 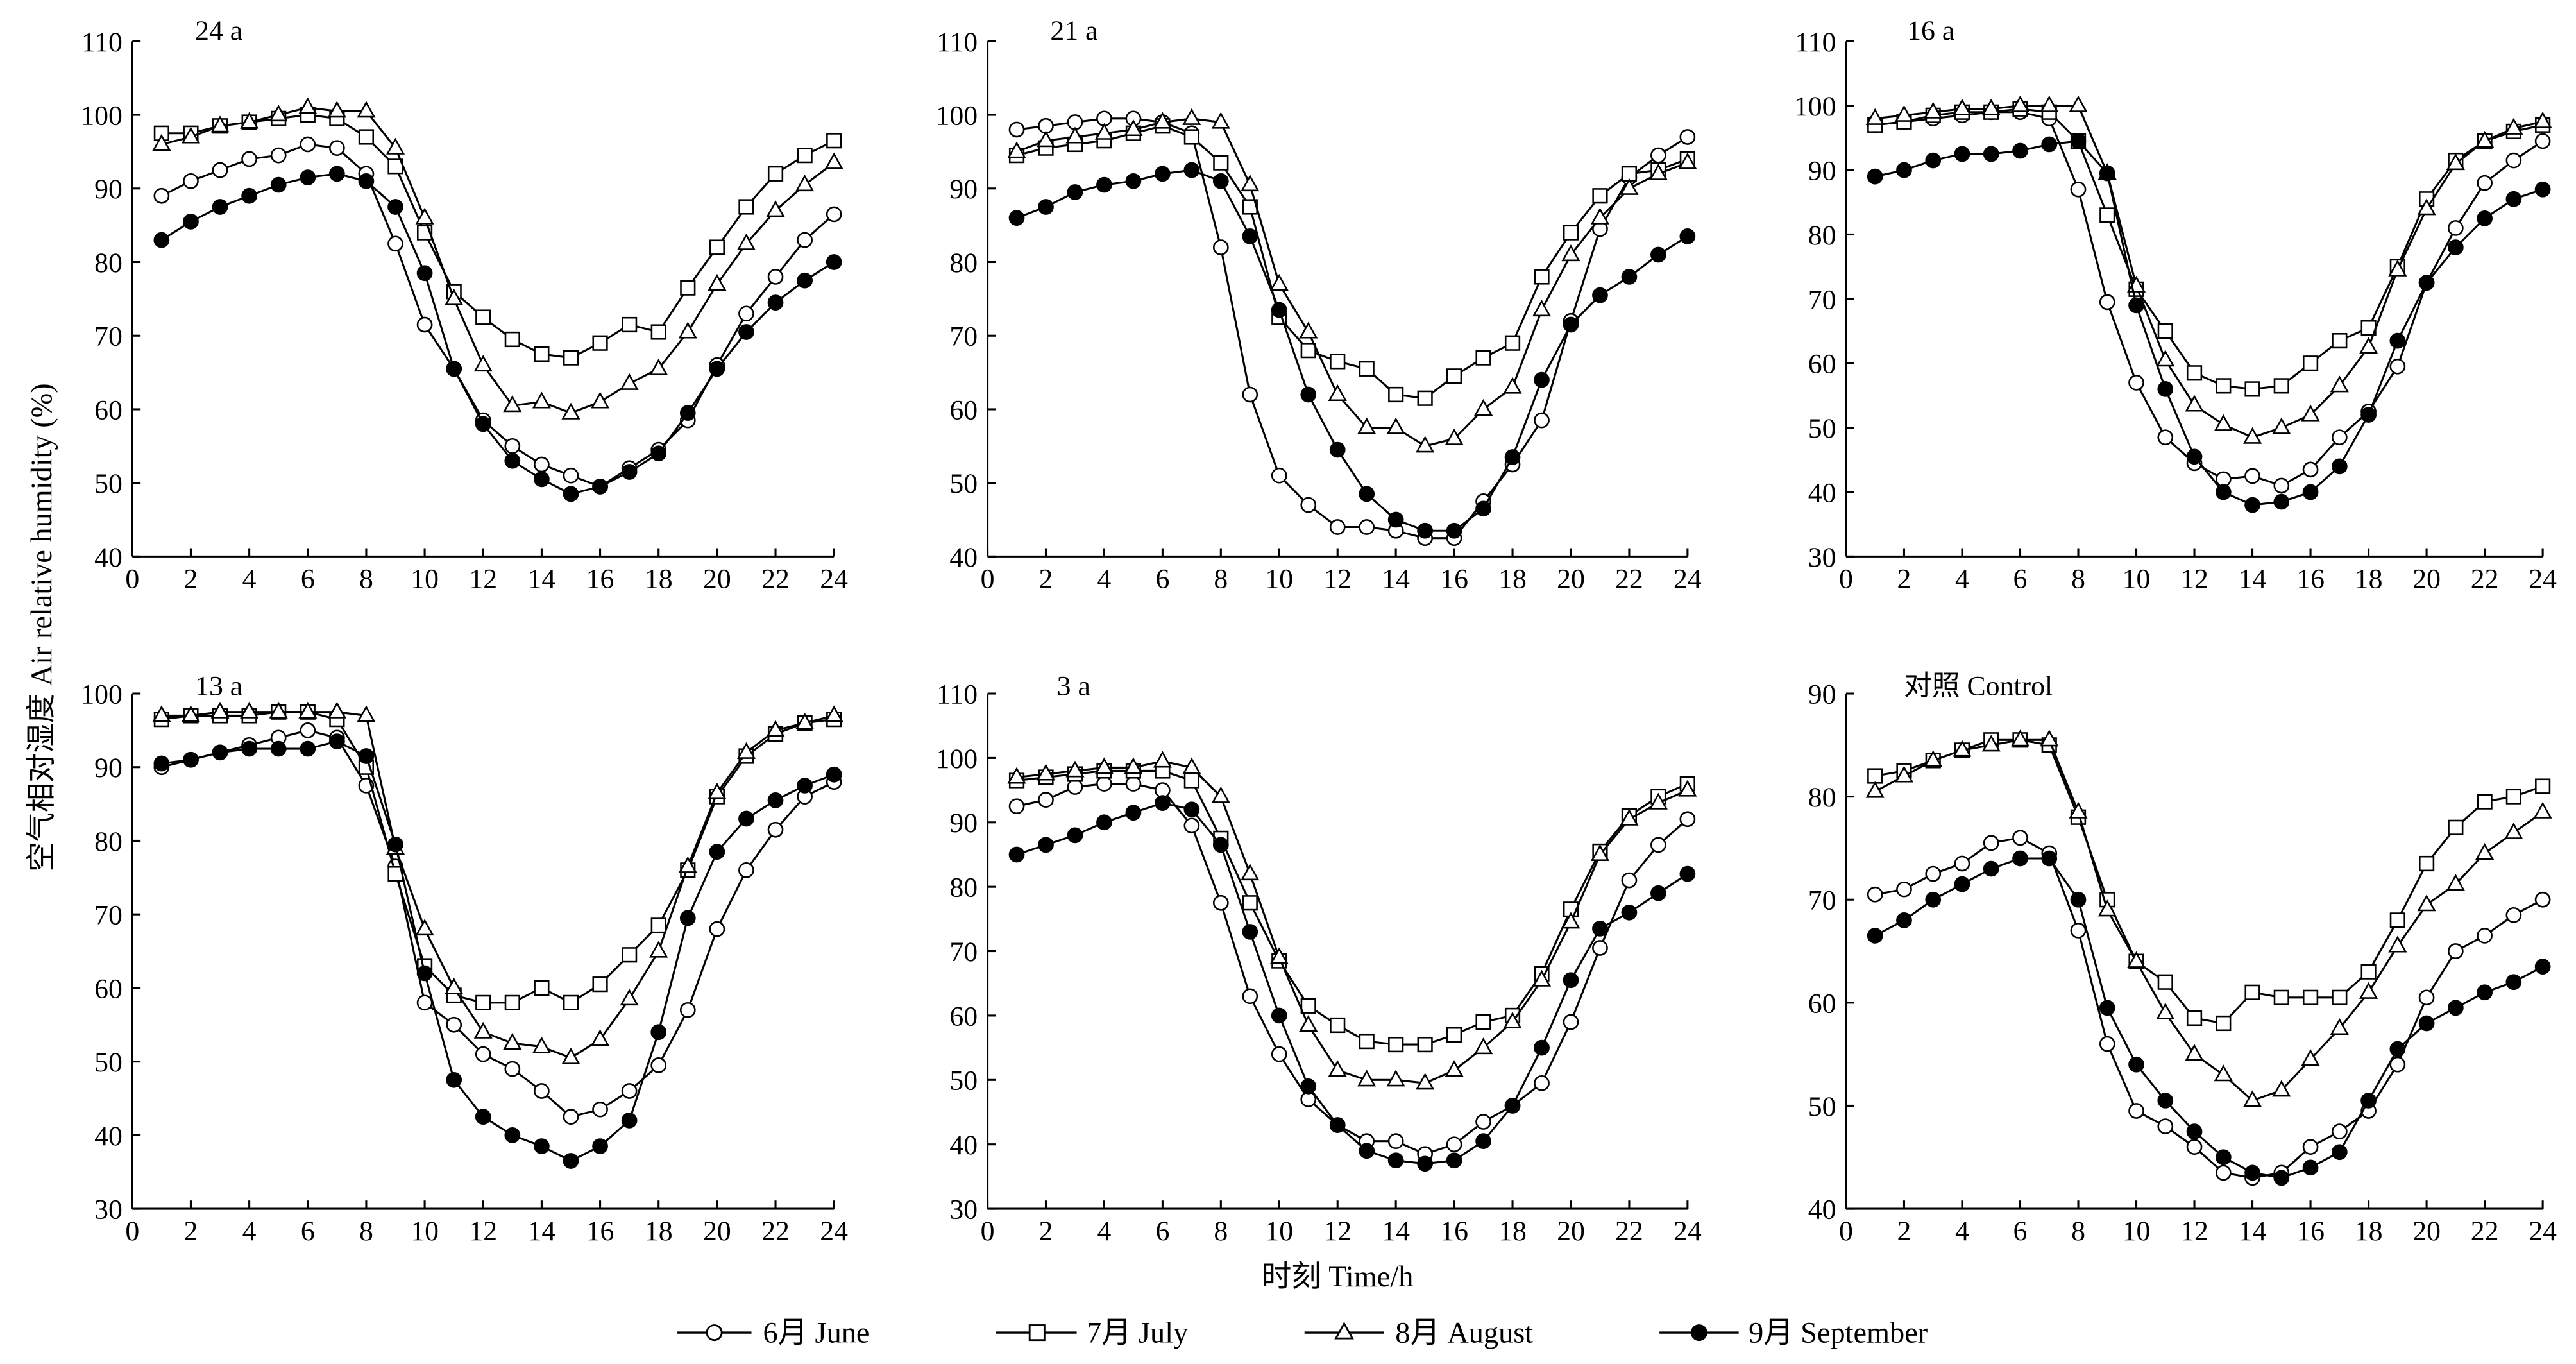 I want to click on legend-label: 7月 July, so click(x=1137, y=1333).